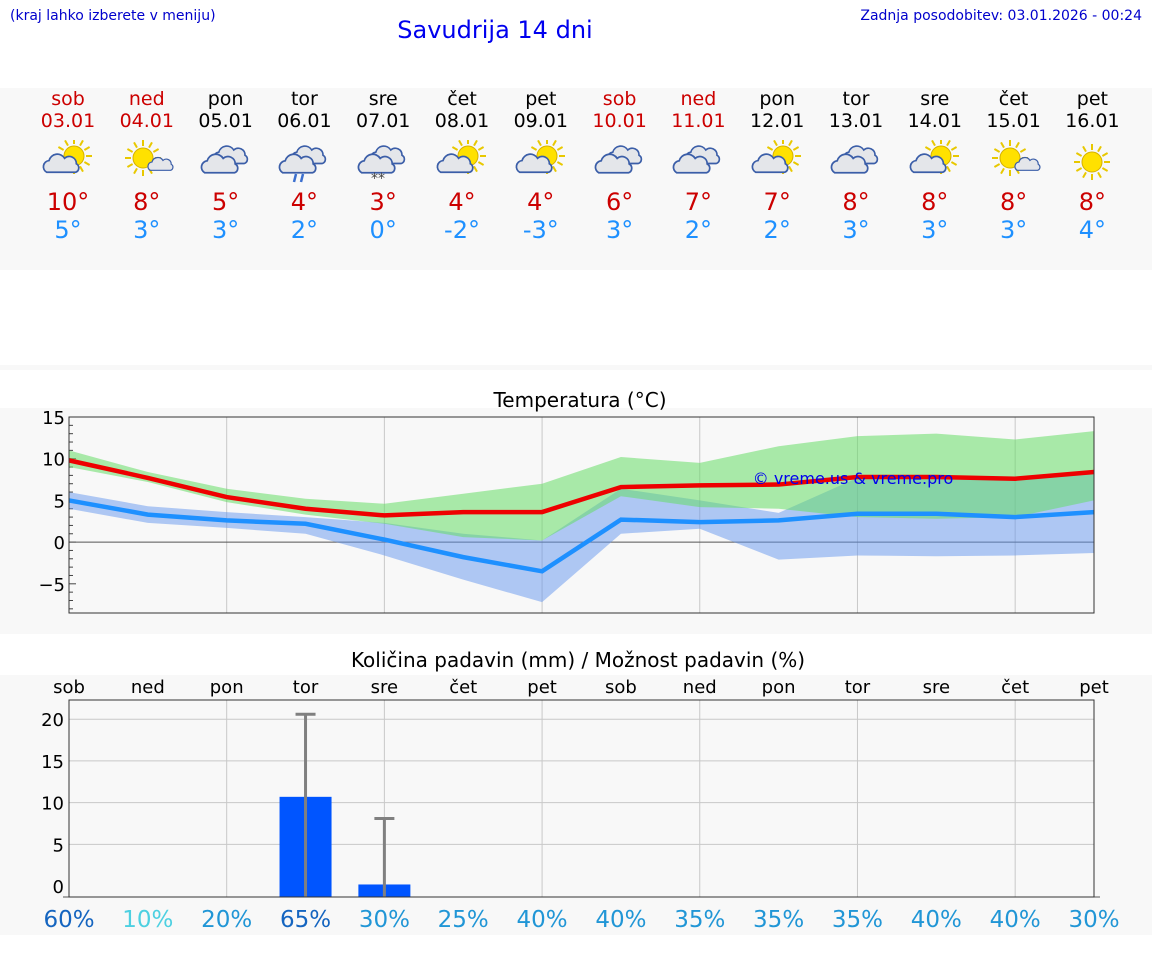 The image size is (1152, 975). What do you see at coordinates (304, 121) in the screenshot?
I see `day-date: 06.01` at bounding box center [304, 121].